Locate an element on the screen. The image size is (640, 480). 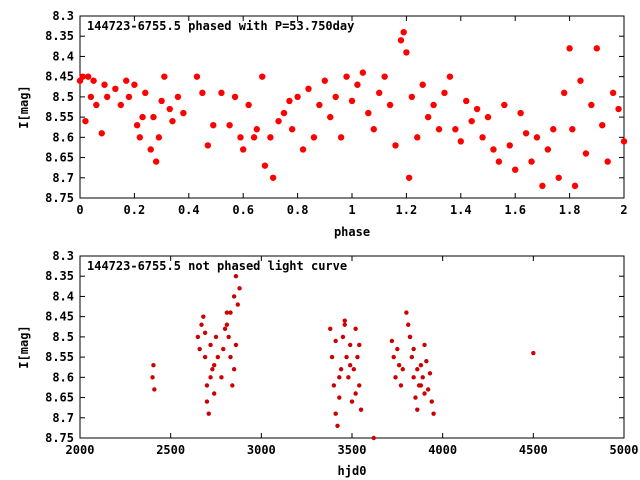
x-axis-label: phase is located at coordinates (352, 232).